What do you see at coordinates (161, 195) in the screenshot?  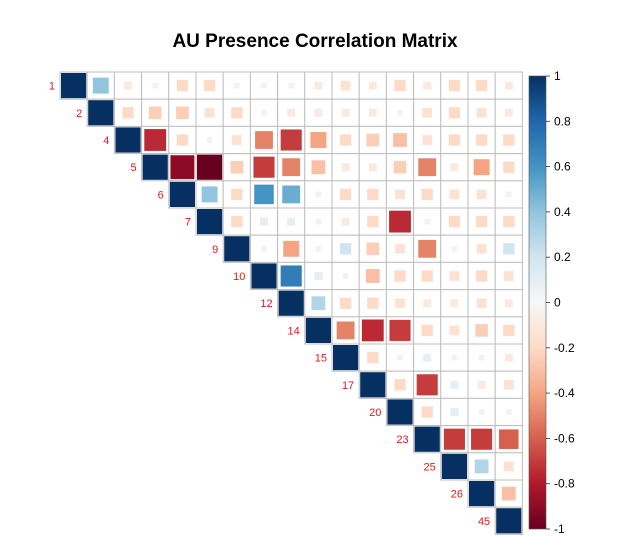 I see `row-label: 6` at bounding box center [161, 195].